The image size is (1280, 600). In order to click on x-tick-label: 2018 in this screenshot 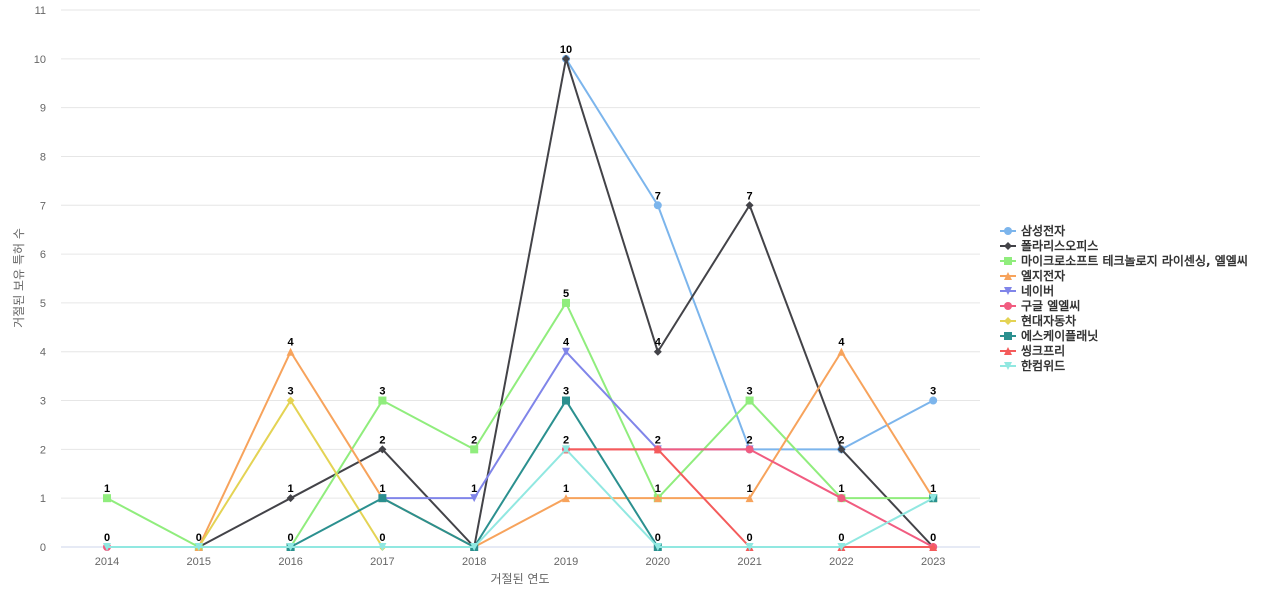, I will do `click(474, 562)`.